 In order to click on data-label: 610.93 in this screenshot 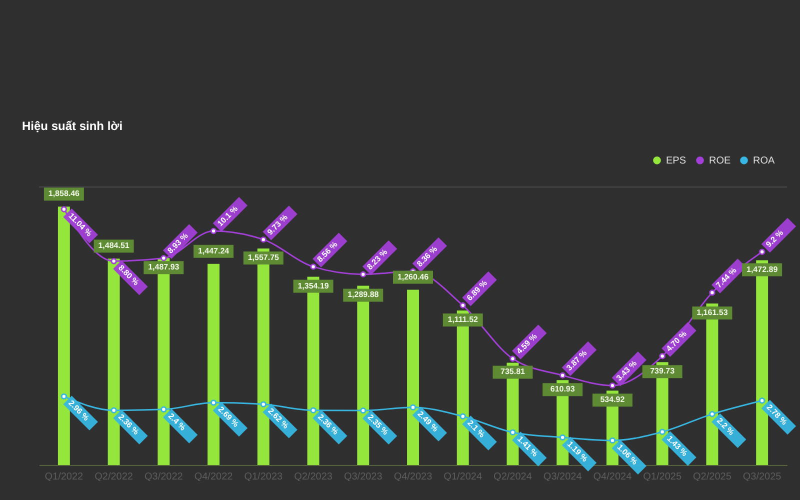, I will do `click(563, 389)`.